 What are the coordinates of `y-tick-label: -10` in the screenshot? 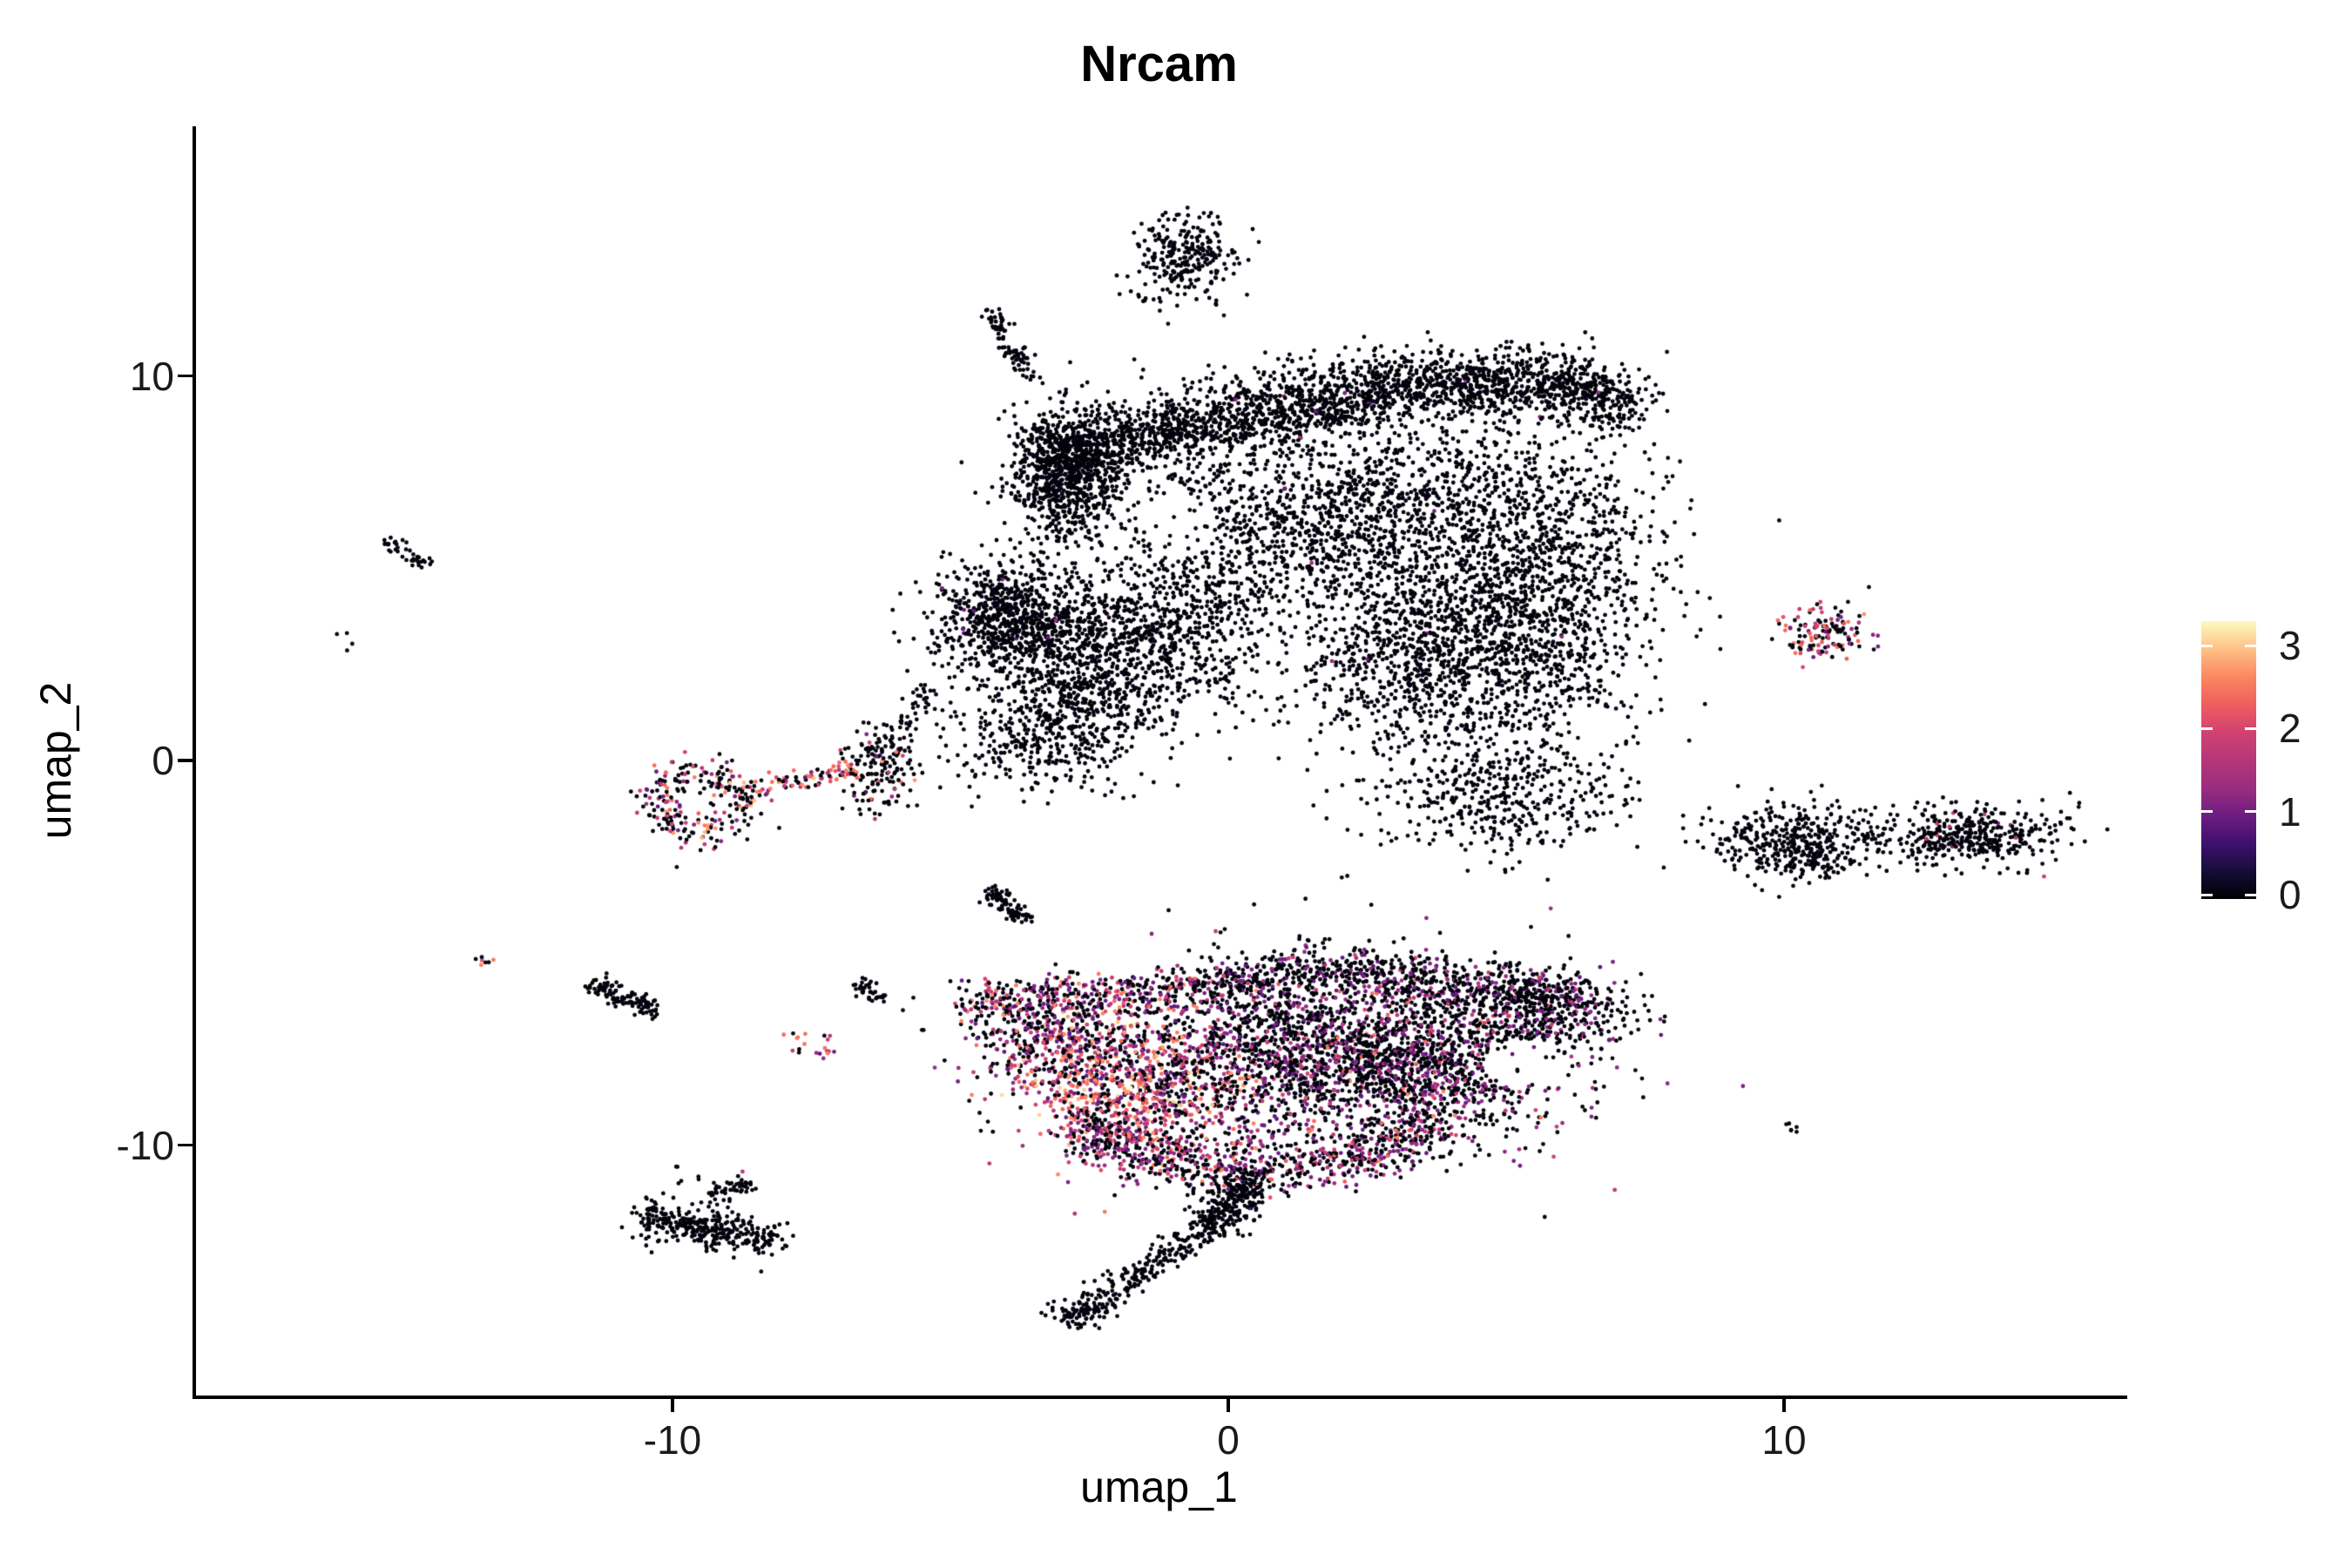 It's located at (145, 1145).